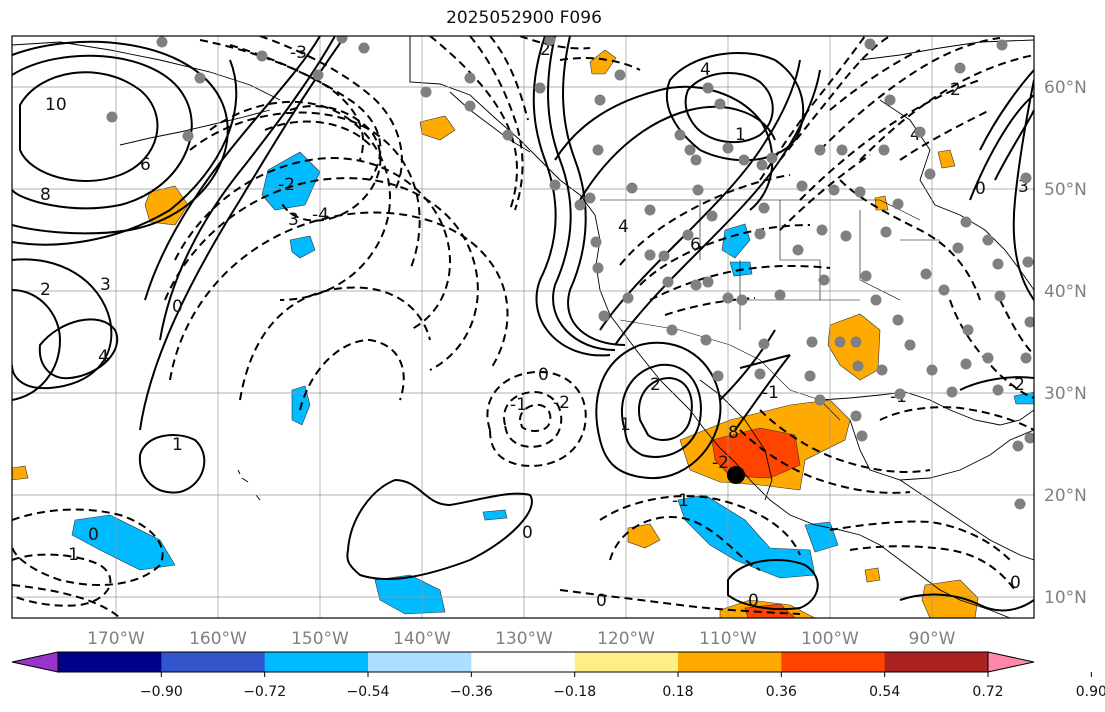 This screenshot has height=712, width=1105. Describe the element at coordinates (626, 639) in the screenshot. I see `lon-label: 120°W` at that location.